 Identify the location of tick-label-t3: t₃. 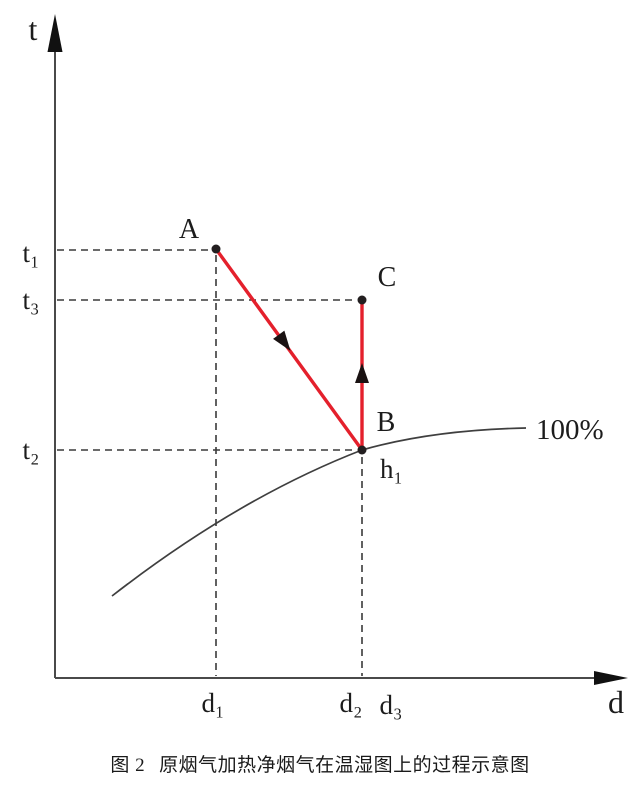
(31, 300).